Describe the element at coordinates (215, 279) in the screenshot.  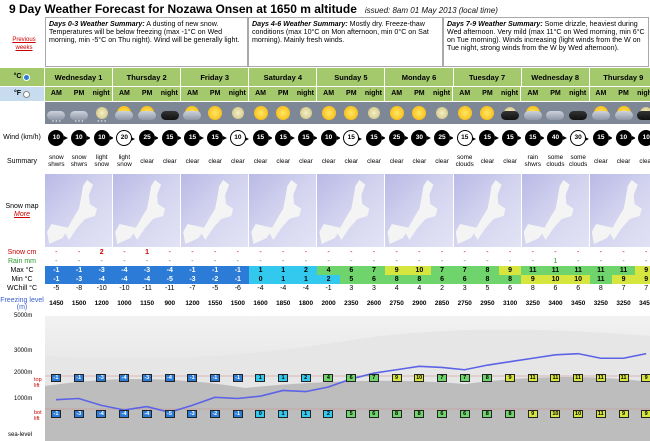
I see `min-temp-cell: -2` at that location.